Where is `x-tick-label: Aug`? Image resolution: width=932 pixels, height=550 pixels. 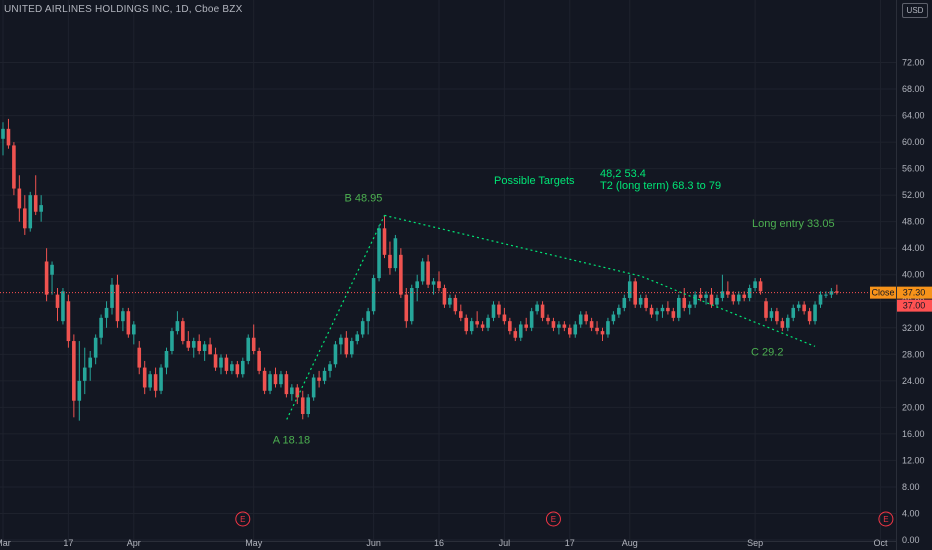
x-tick-label: Aug is located at coordinates (630, 543).